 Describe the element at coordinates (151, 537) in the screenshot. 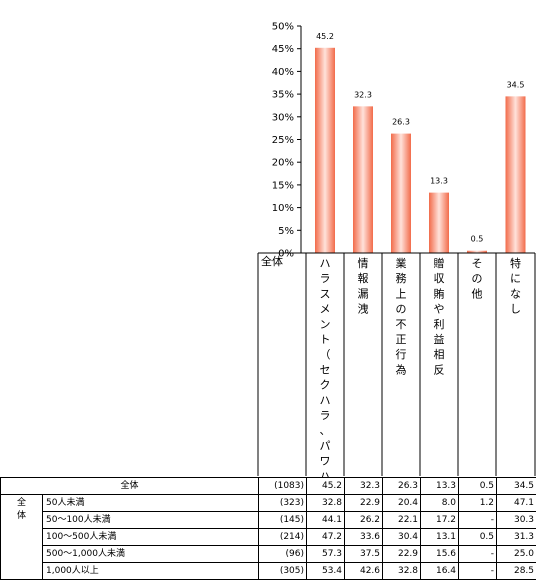

I see `row-label: 100〜500人未満` at that location.